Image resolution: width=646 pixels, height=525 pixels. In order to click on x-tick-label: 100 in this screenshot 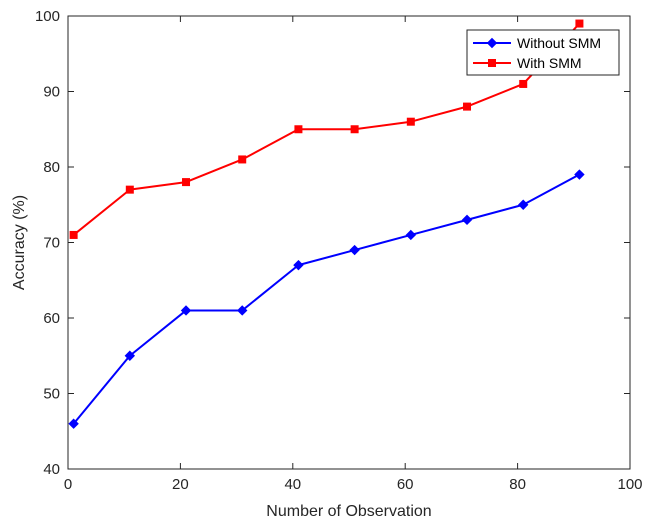, I will do `click(629, 484)`.